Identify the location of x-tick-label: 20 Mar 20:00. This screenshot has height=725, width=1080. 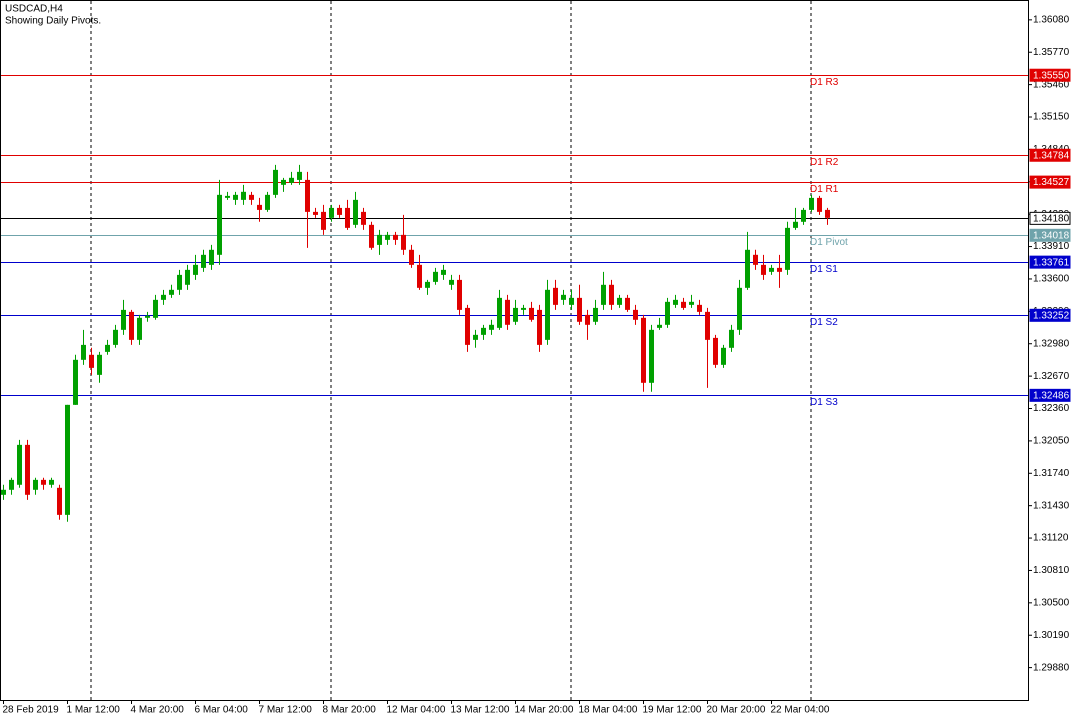
(736, 710).